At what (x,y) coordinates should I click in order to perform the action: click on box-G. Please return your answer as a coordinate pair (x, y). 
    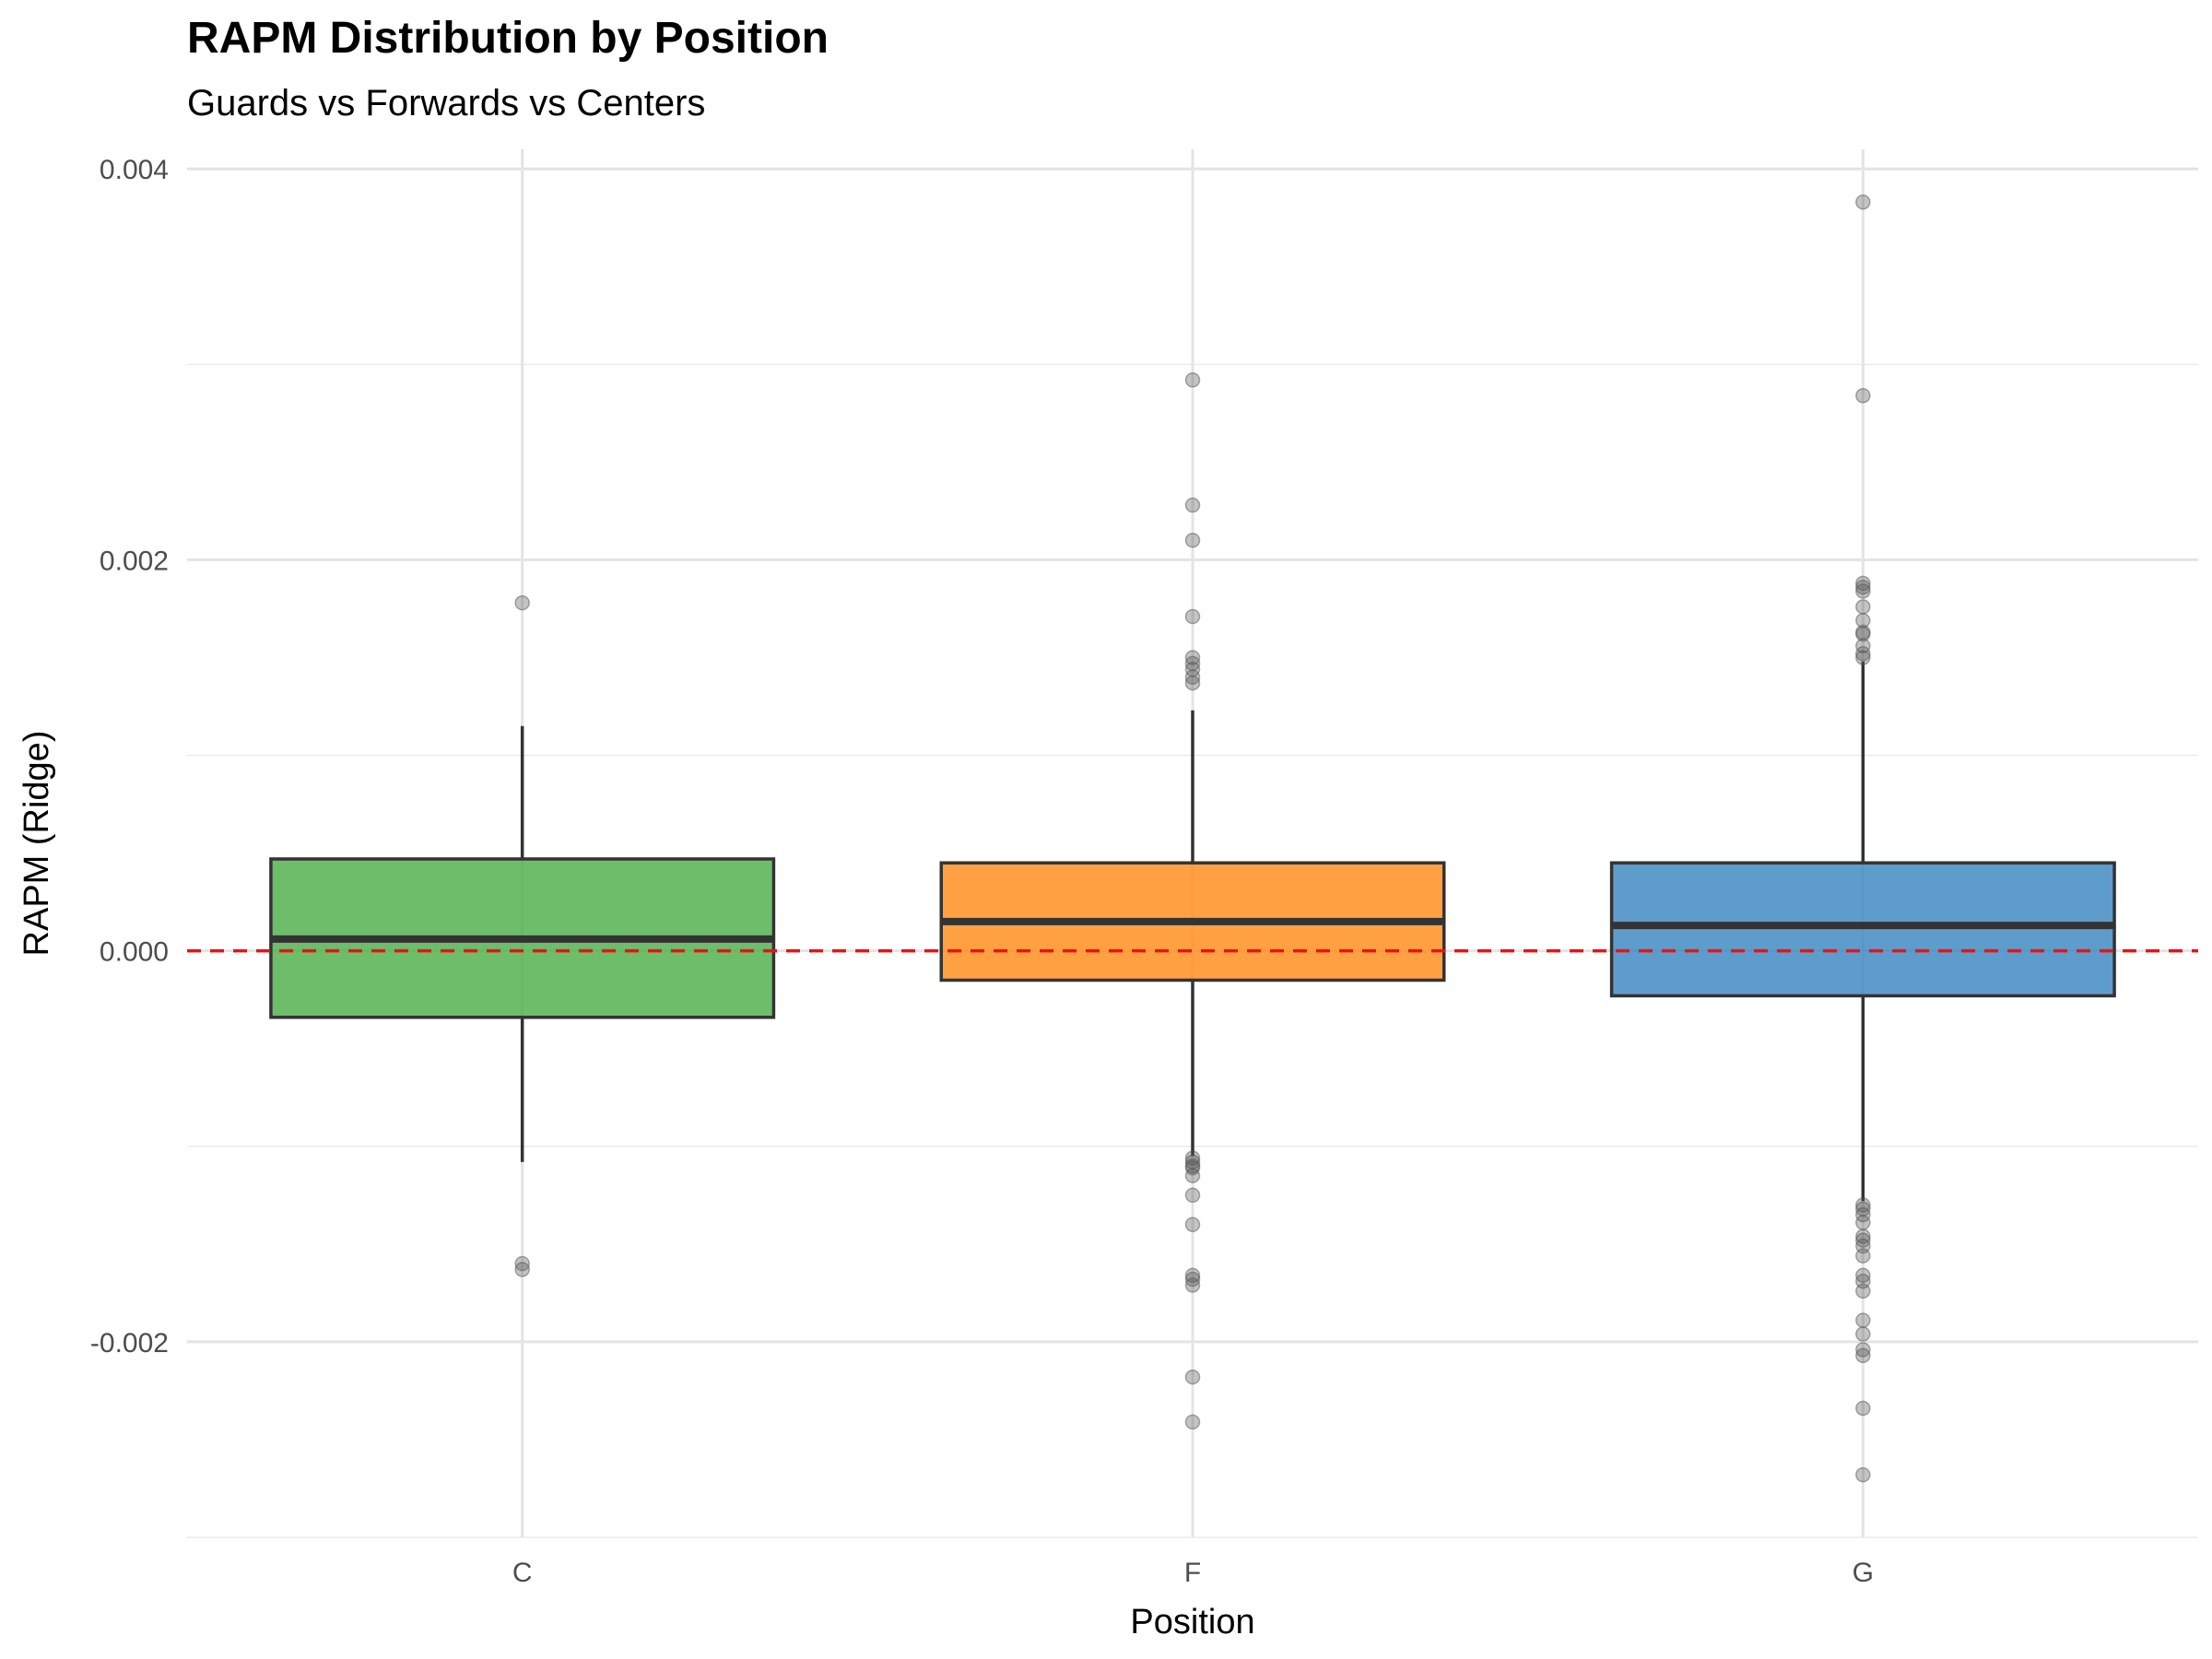
    Looking at the image, I should click on (1862, 929).